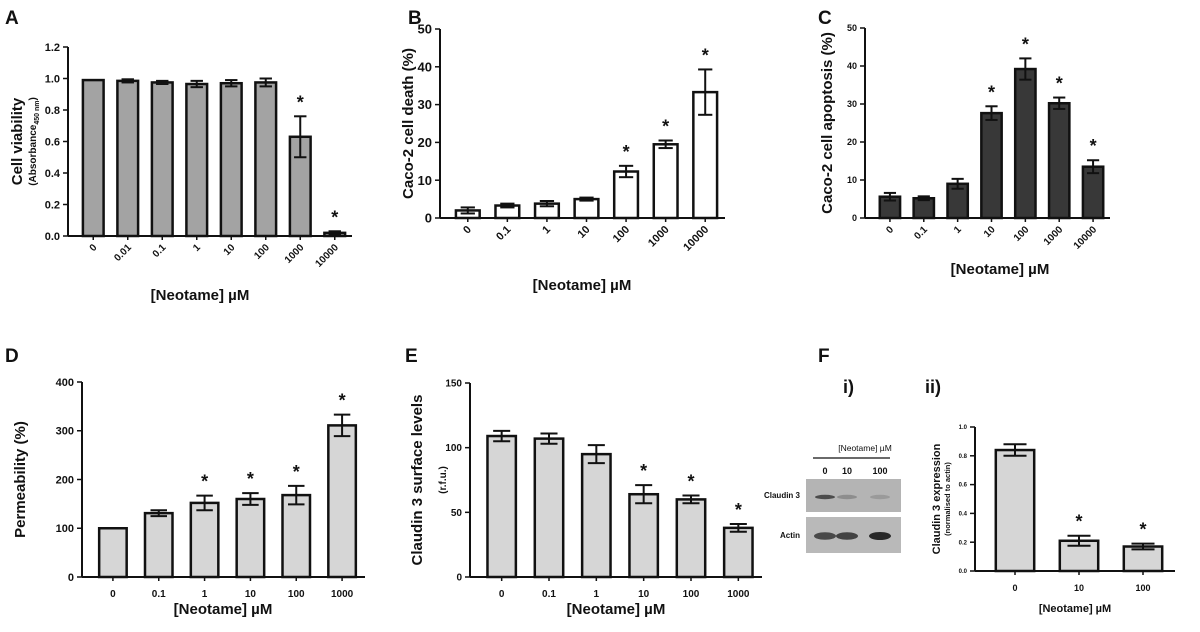  I want to click on y-tick-label: 0.2, so click(52, 205).